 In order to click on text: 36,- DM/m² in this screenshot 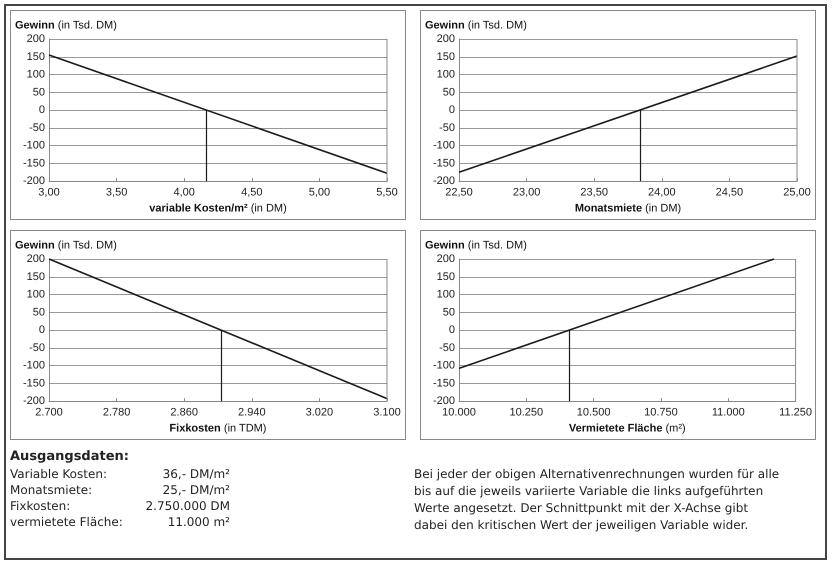, I will do `click(196, 474)`.